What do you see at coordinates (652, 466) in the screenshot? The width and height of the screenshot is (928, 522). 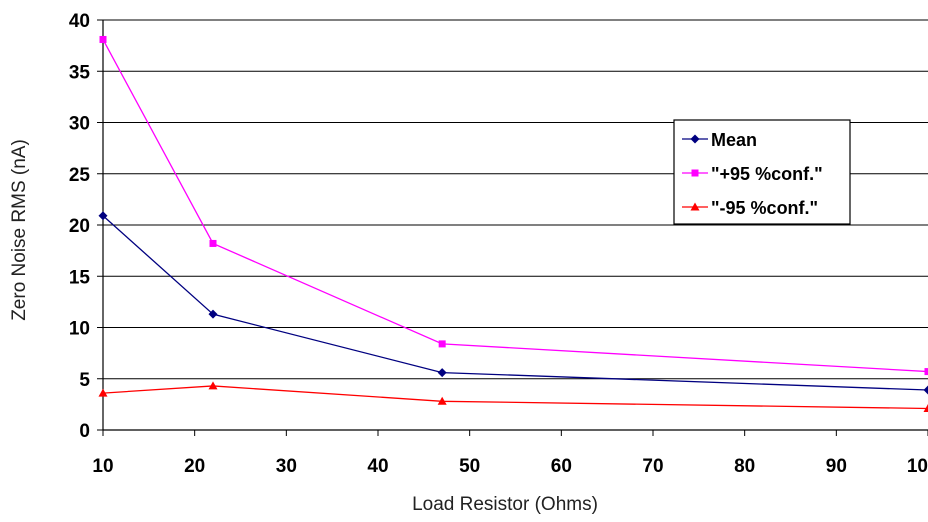 I see `x-tick-label: 70` at bounding box center [652, 466].